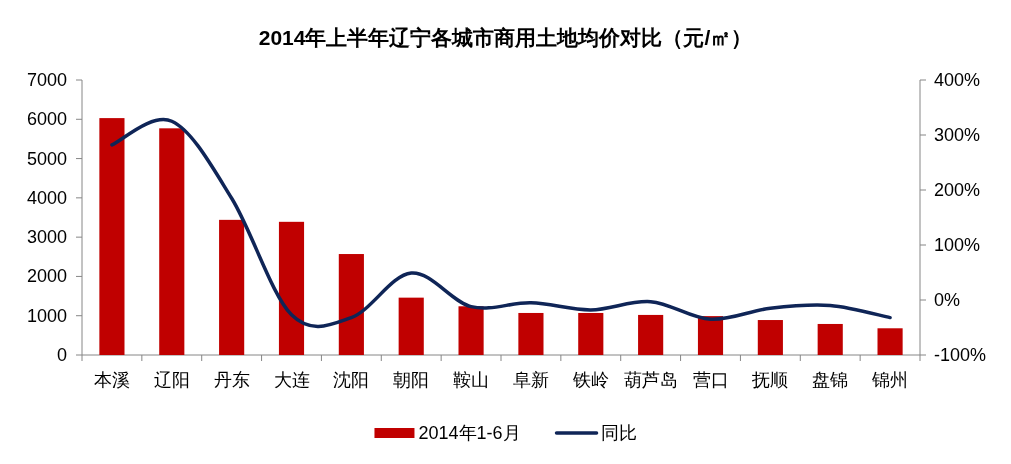  Describe the element at coordinates (957, 190) in the screenshot. I see `y2-tick-label: 200%` at that location.